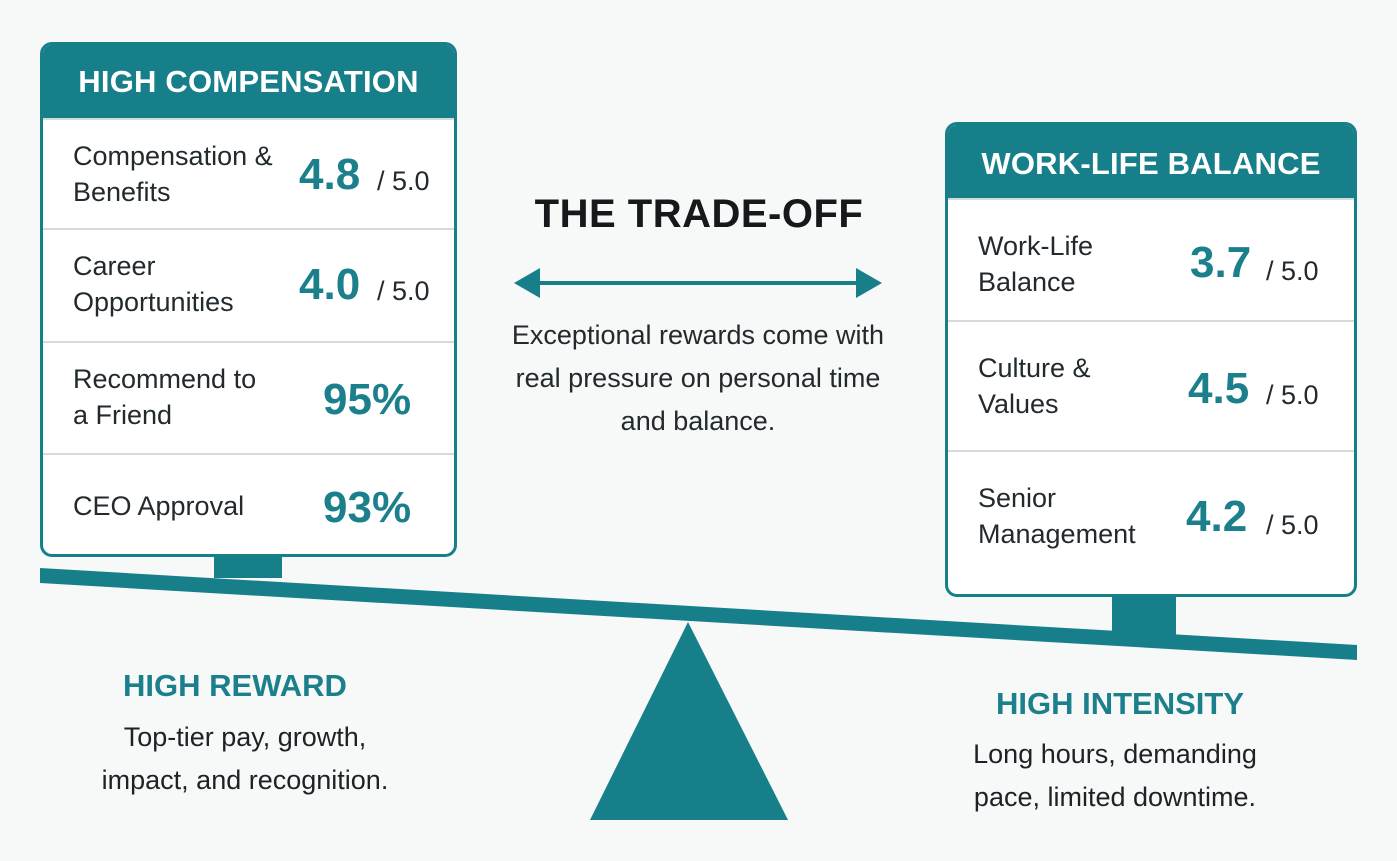 The width and height of the screenshot is (1397, 861). What do you see at coordinates (165, 397) in the screenshot?
I see `metric-label: Recommend to a Friend` at bounding box center [165, 397].